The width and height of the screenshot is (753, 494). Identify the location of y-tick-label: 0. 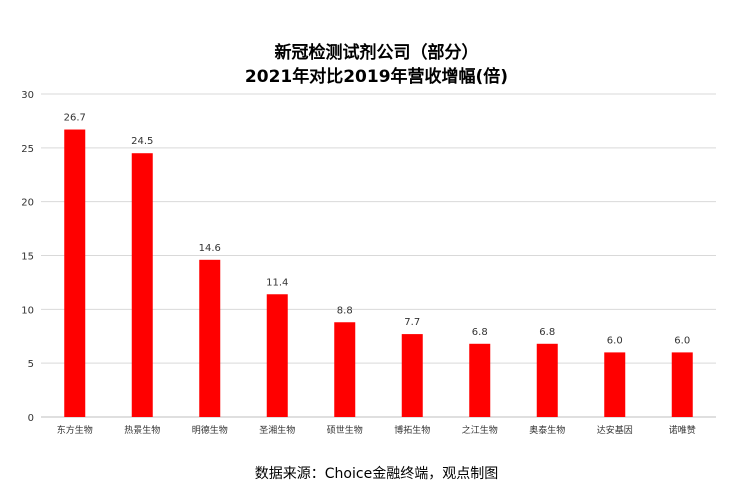
(31, 418).